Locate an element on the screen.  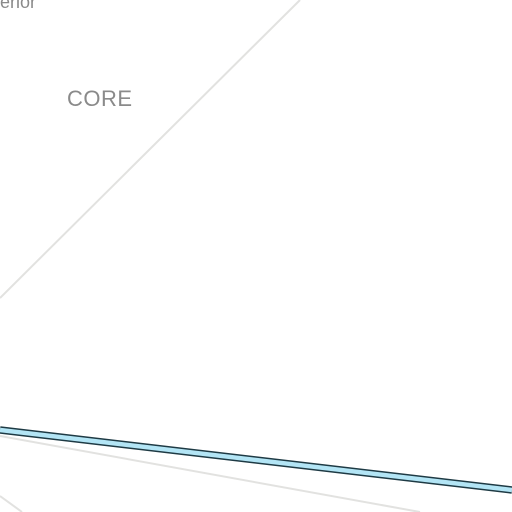
highlighted-route is located at coordinates (256, 460).